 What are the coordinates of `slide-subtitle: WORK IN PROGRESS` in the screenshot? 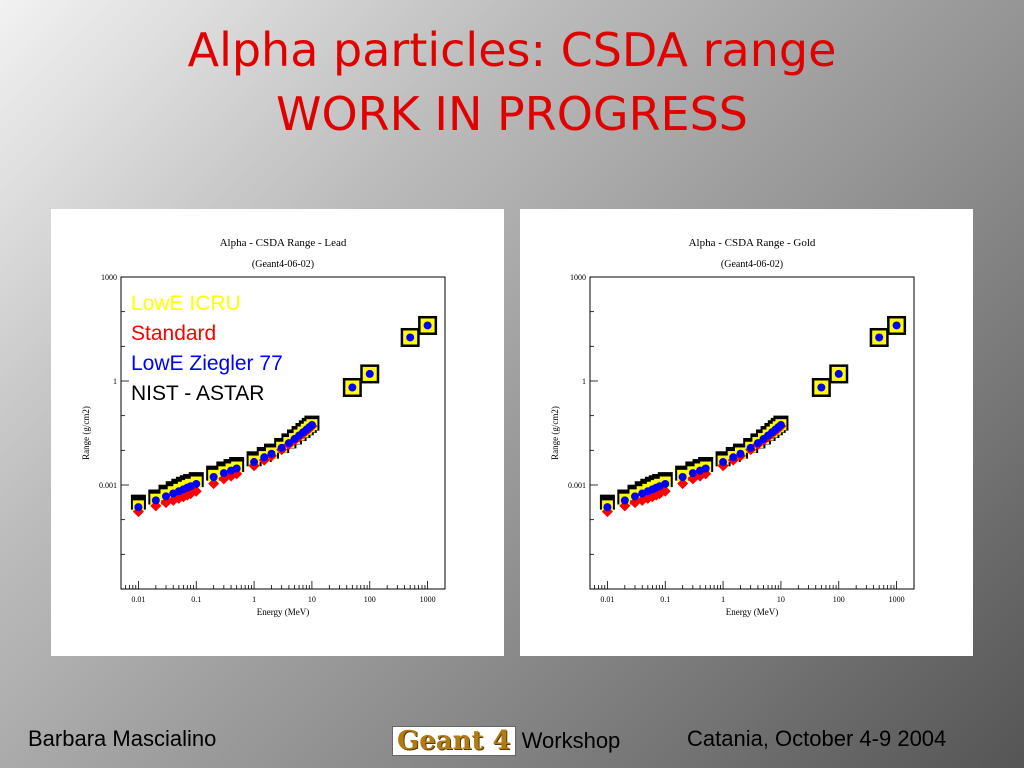 It's located at (512, 114).